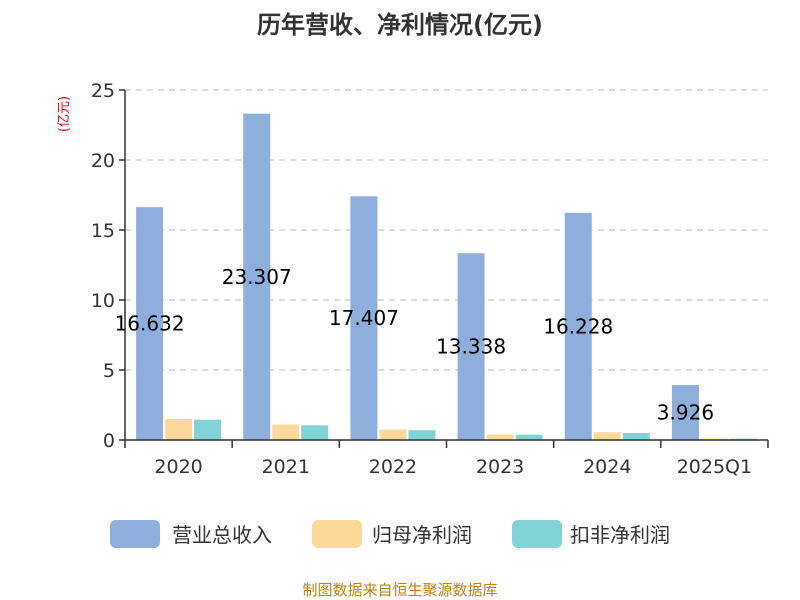 Image resolution: width=800 pixels, height=600 pixels. I want to click on bar-2-2022, so click(393, 434).